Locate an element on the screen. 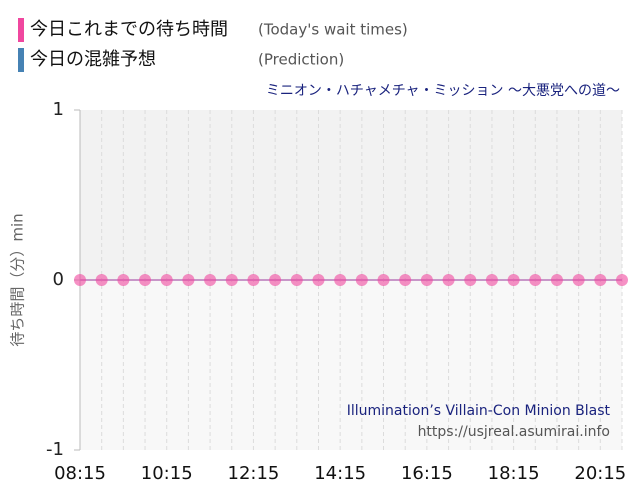 The width and height of the screenshot is (640, 500). x-tick-label: 12:15 is located at coordinates (254, 473).